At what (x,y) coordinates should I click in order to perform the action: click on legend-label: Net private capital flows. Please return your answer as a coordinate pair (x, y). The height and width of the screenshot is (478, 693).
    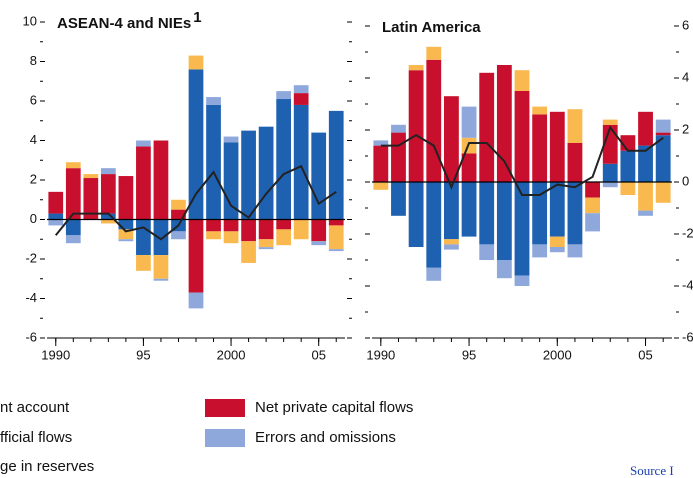
    Looking at the image, I should click on (334, 407).